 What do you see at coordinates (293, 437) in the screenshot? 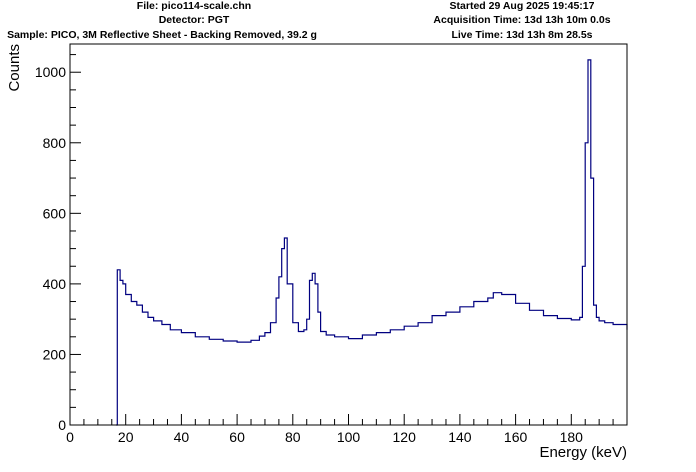
I see `x-tick-label: 80` at bounding box center [293, 437].